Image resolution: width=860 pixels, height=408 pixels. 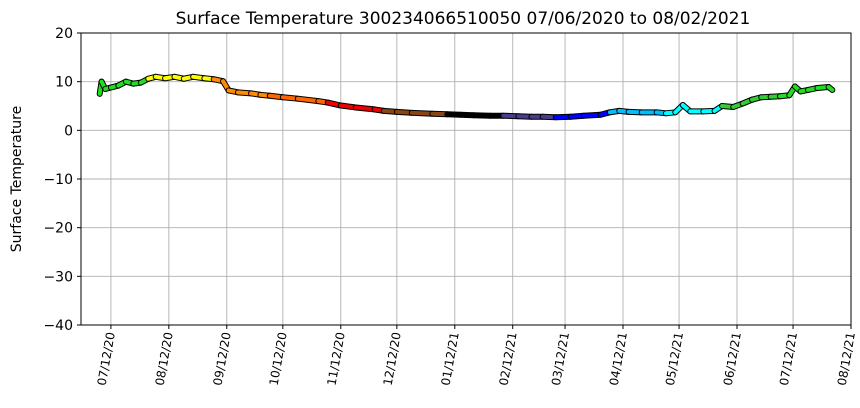 What do you see at coordinates (732, 359) in the screenshot?
I see `x-tick-label: 06/12/21` at bounding box center [732, 359].